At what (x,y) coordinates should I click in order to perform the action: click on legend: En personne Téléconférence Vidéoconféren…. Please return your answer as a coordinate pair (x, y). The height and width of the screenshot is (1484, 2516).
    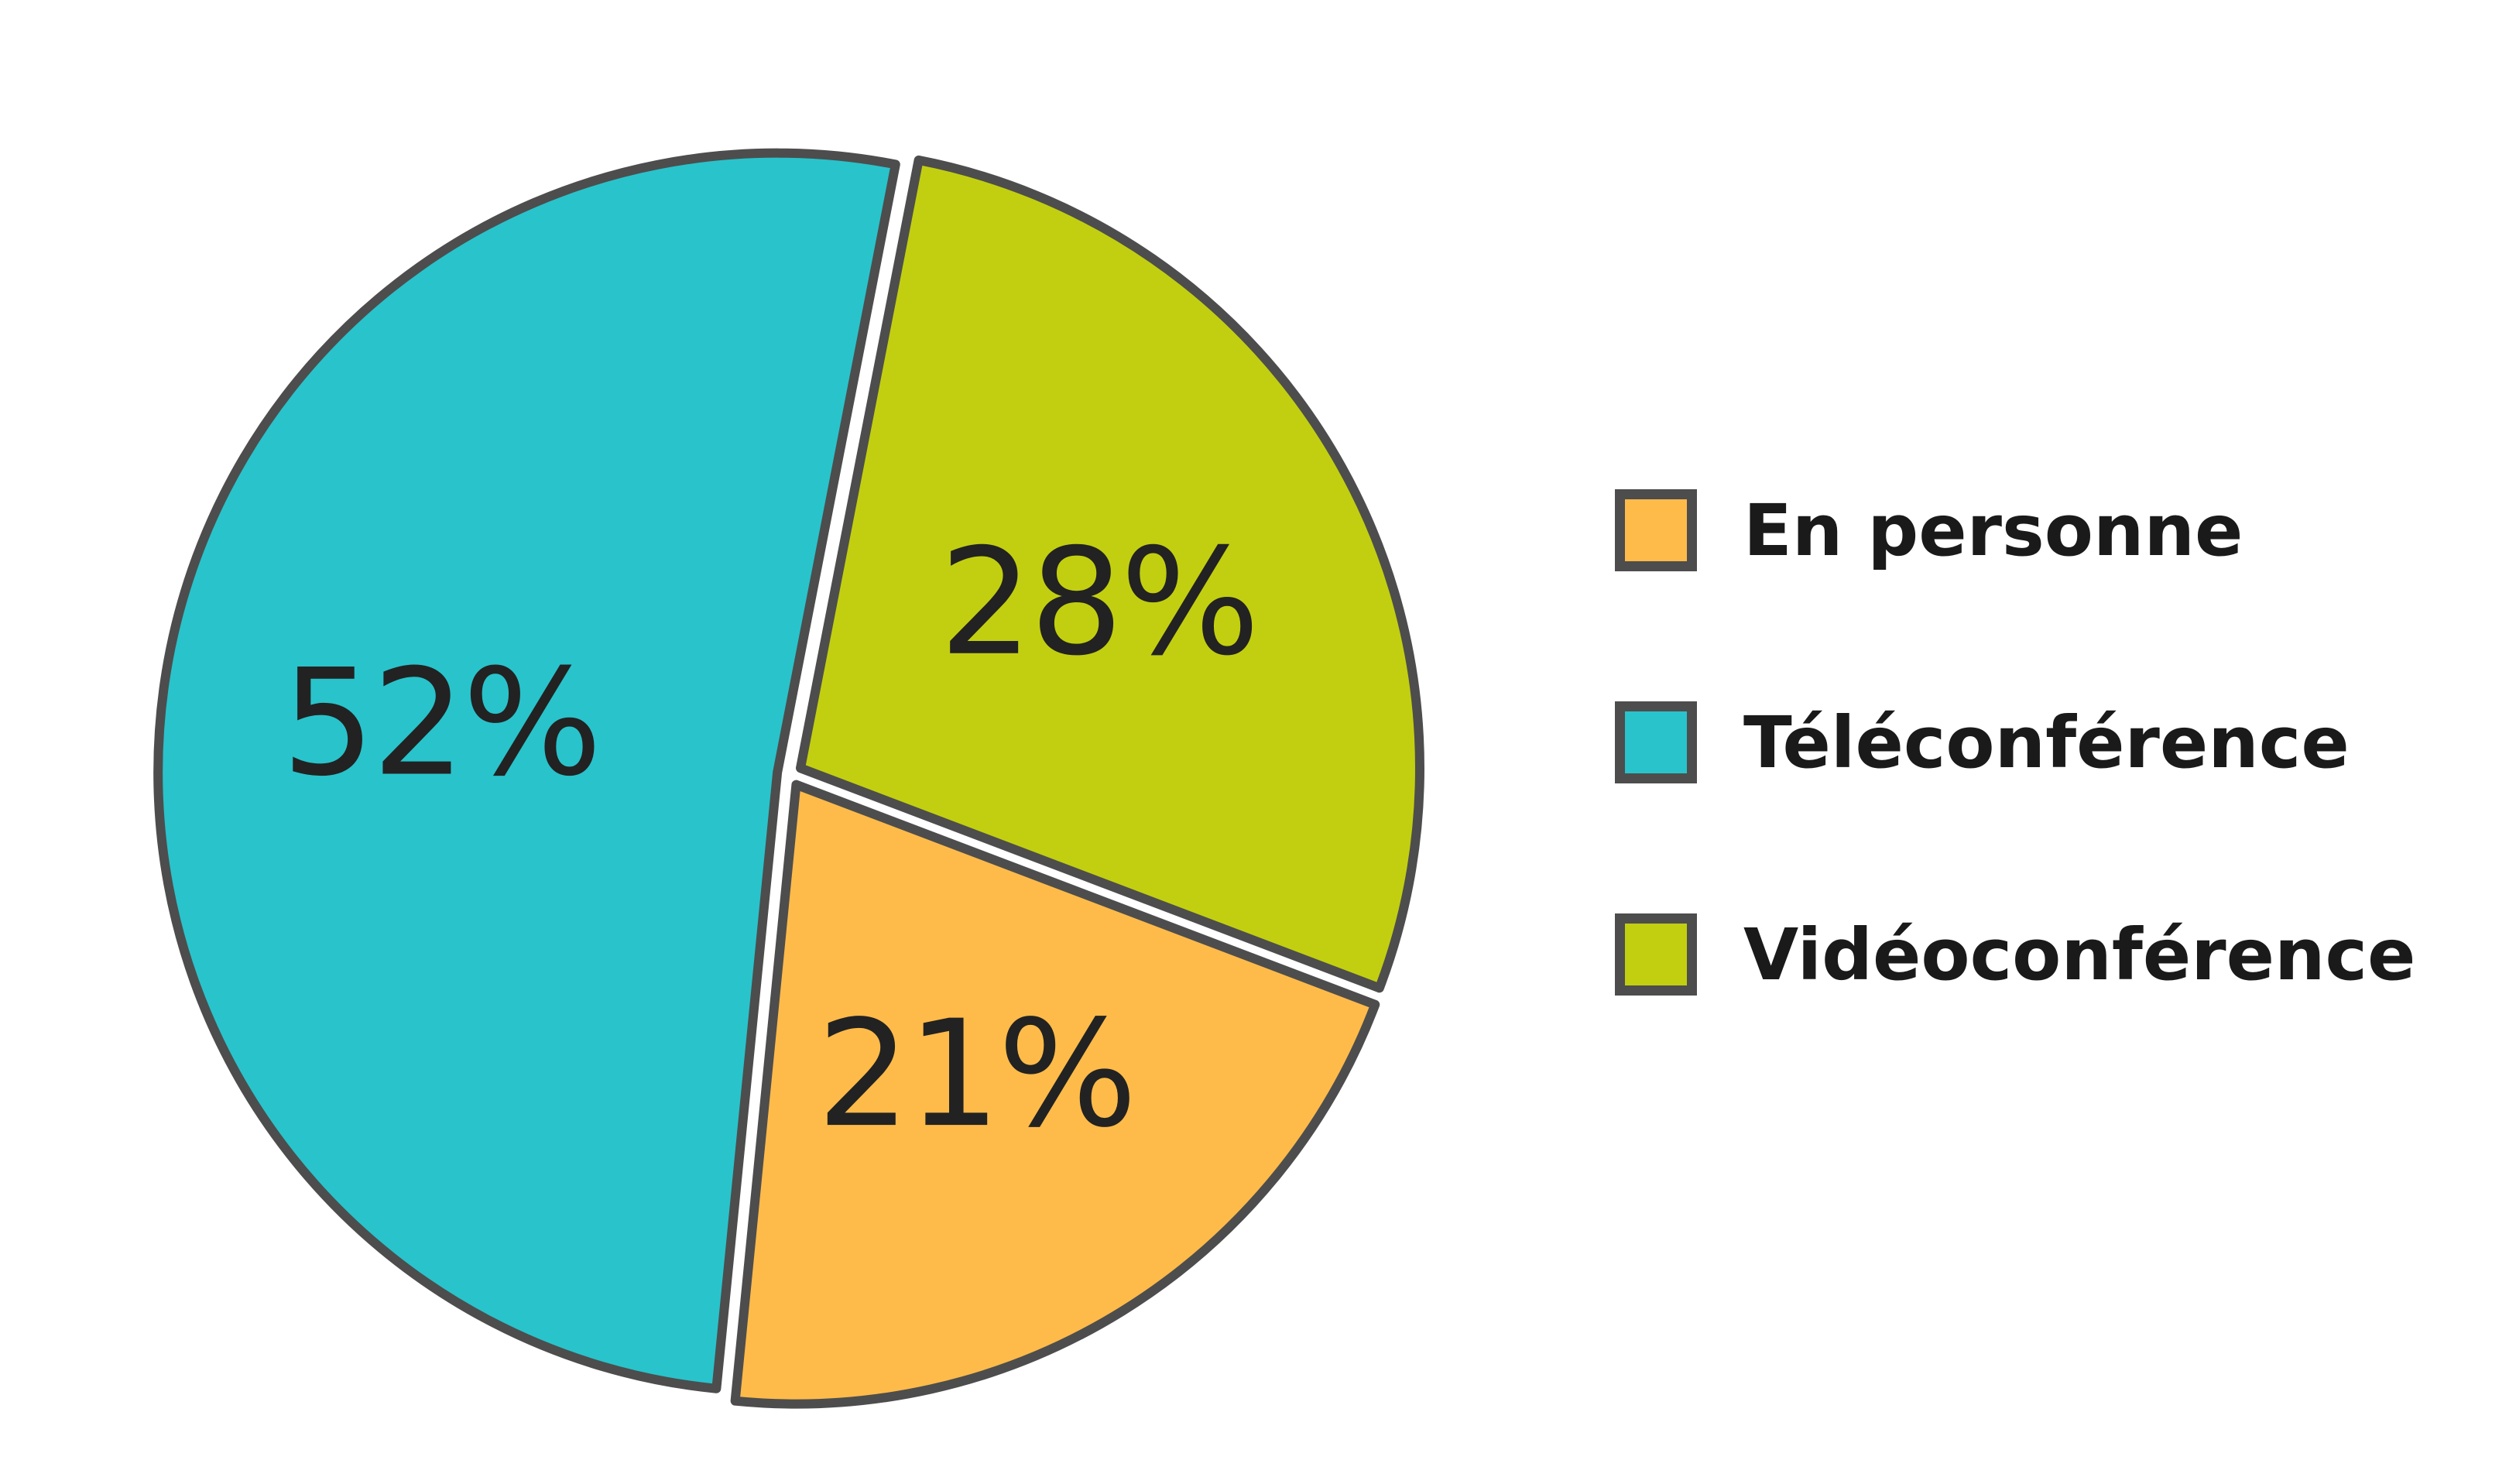
    Looking at the image, I should click on (2040, 742).